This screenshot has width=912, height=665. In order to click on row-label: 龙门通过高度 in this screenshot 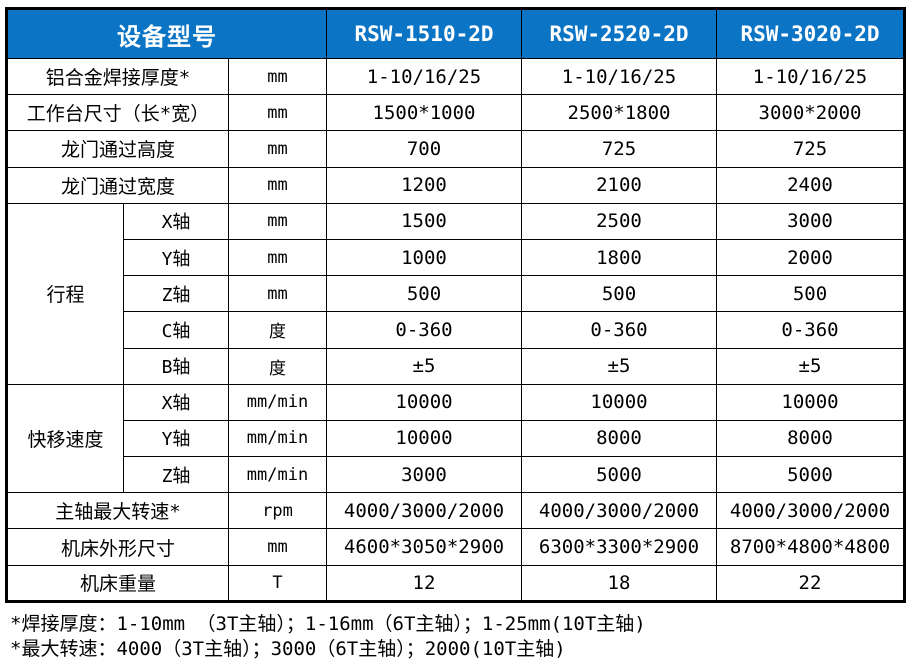, I will do `click(117, 149)`.